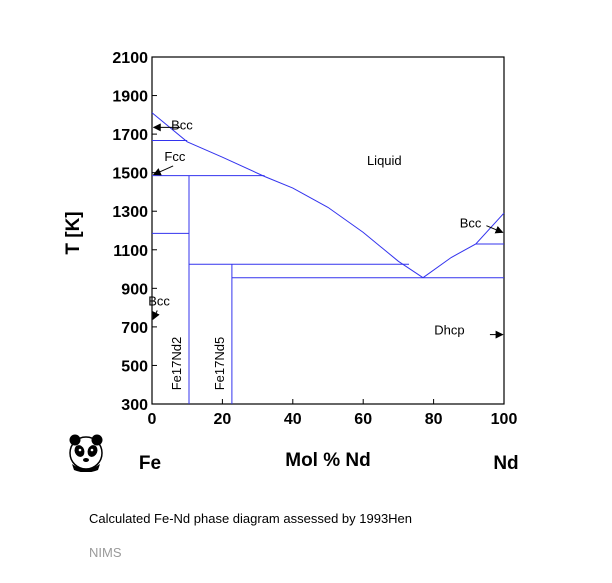  I want to click on x-tick-label: 0, so click(152, 419).